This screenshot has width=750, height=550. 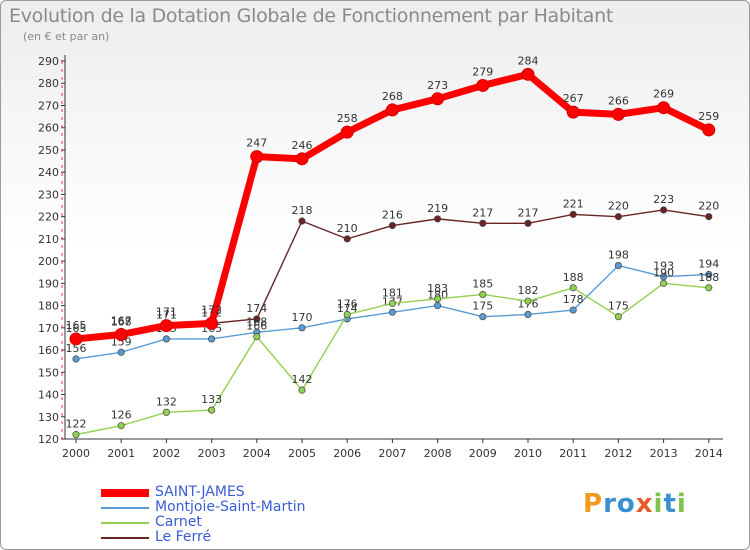 I want to click on x-tick-label: 2005, so click(x=302, y=453).